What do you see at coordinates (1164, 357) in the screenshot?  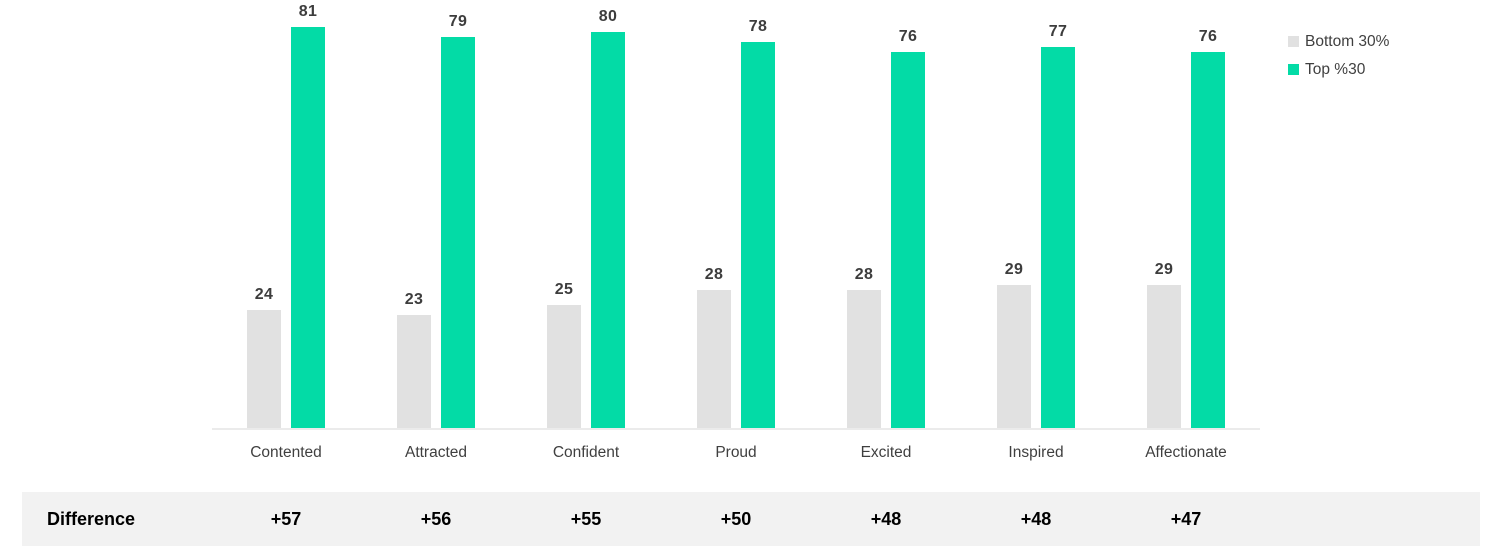 I see `bar-bottom30-affectionate` at bounding box center [1164, 357].